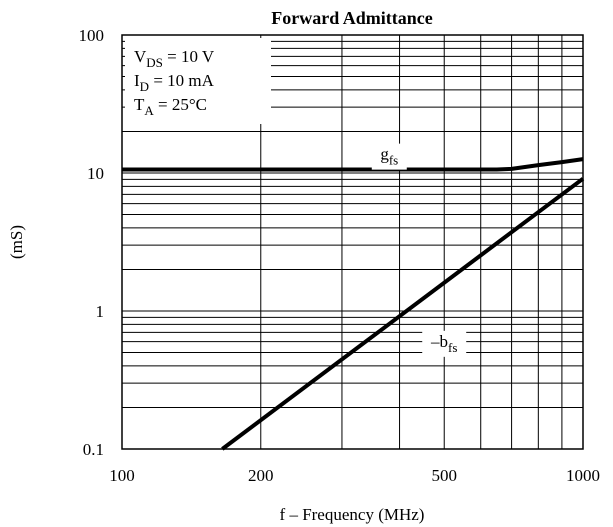 The height and width of the screenshot is (527, 613). What do you see at coordinates (95, 173) in the screenshot?
I see `y-tick-label: 10` at bounding box center [95, 173].